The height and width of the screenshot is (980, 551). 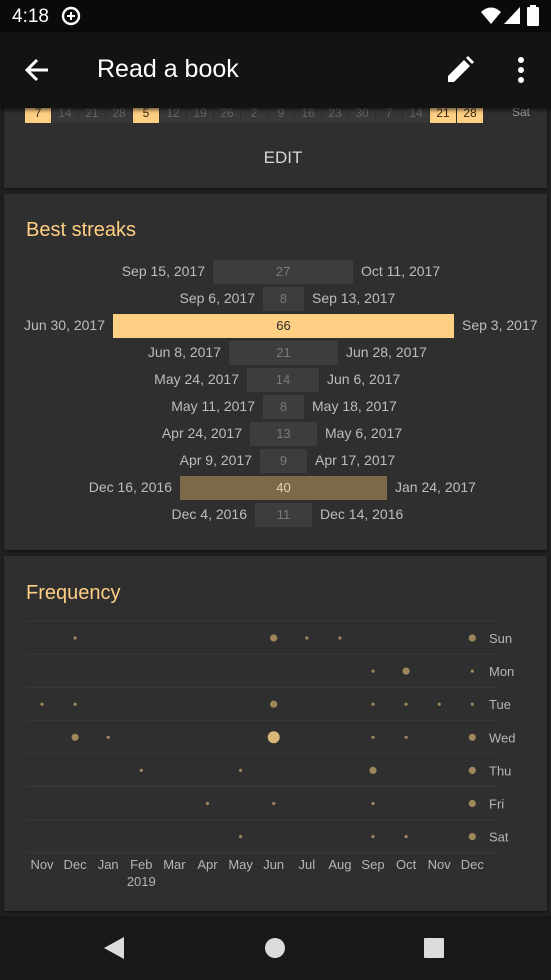 What do you see at coordinates (500, 770) in the screenshot?
I see `weekday-tick-label: Thu` at bounding box center [500, 770].